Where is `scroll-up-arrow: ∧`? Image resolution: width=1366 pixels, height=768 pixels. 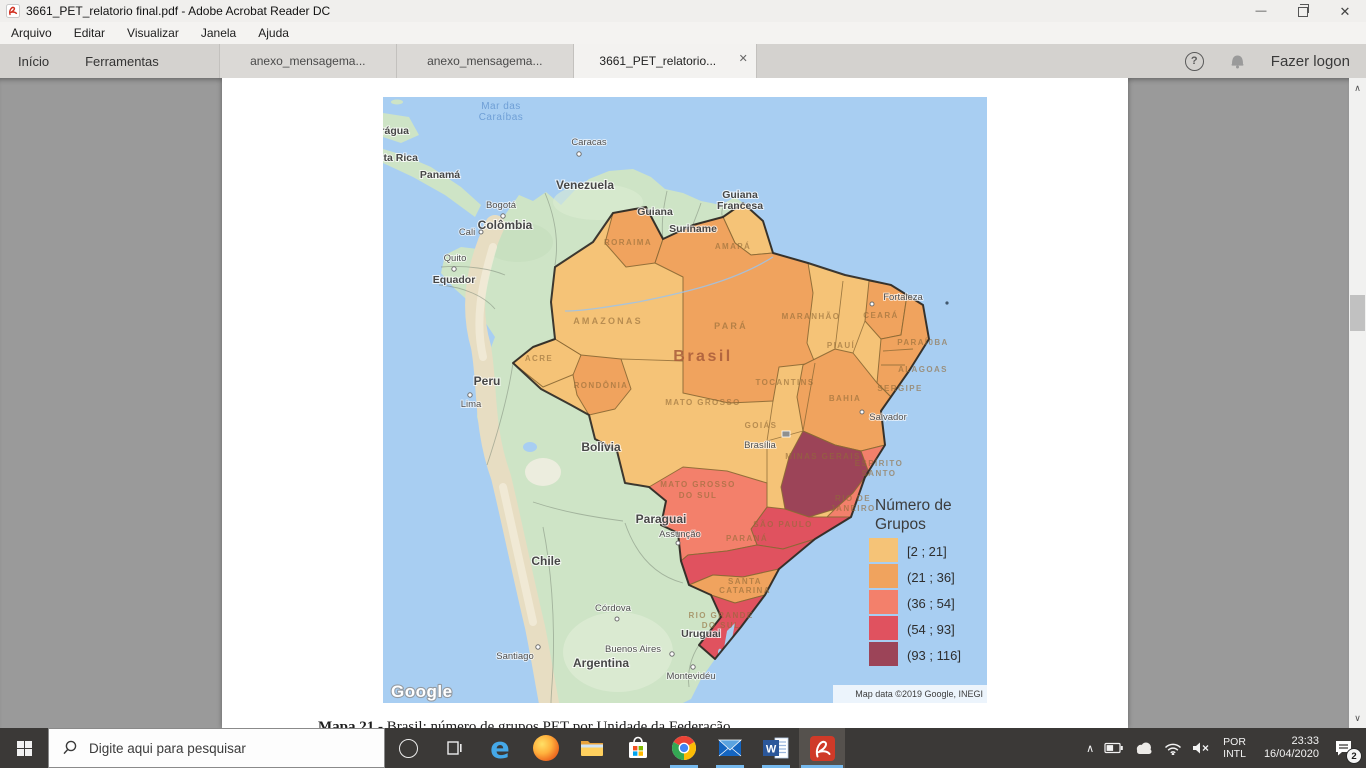 scroll-up-arrow: ∧ is located at coordinates (1357, 87).